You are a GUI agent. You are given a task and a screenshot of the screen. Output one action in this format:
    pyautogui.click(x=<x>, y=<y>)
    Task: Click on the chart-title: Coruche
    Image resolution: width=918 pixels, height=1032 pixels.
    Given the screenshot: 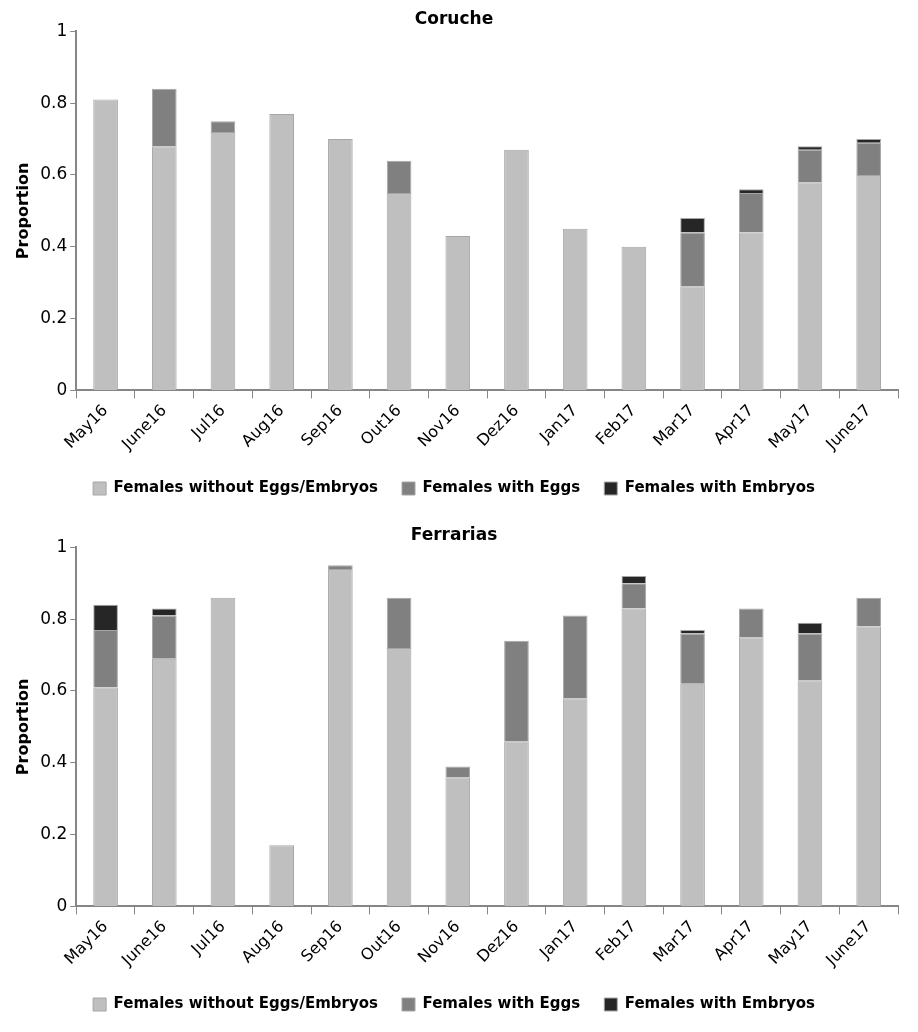 What is the action you would take?
    pyautogui.click(x=454, y=17)
    